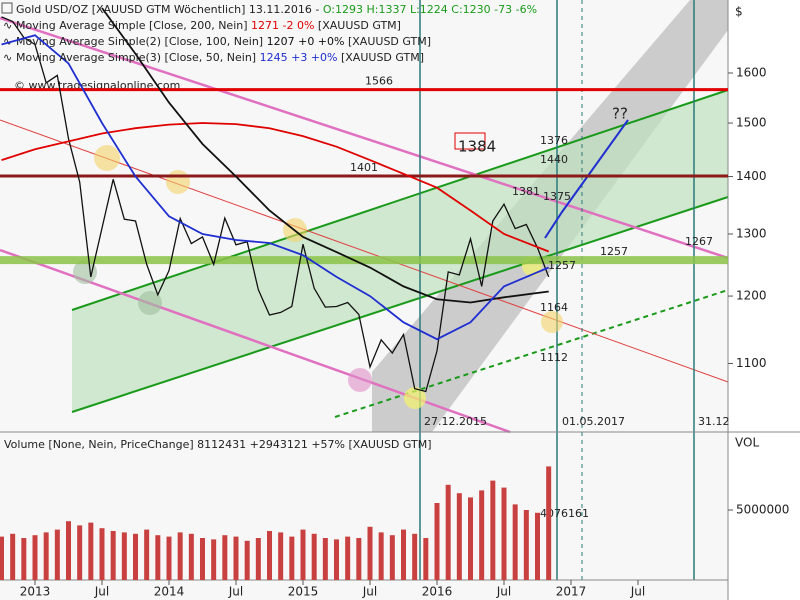 The height and width of the screenshot is (600, 800). What do you see at coordinates (739, 12) in the screenshot?
I see `axis-unit: $` at bounding box center [739, 12].